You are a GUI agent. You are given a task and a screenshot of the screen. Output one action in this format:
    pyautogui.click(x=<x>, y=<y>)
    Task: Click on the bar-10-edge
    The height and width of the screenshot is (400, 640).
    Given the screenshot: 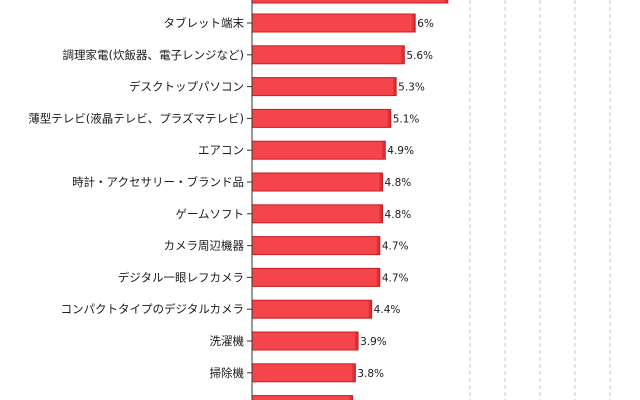 What is the action you would take?
    pyautogui.click(x=370, y=309)
    